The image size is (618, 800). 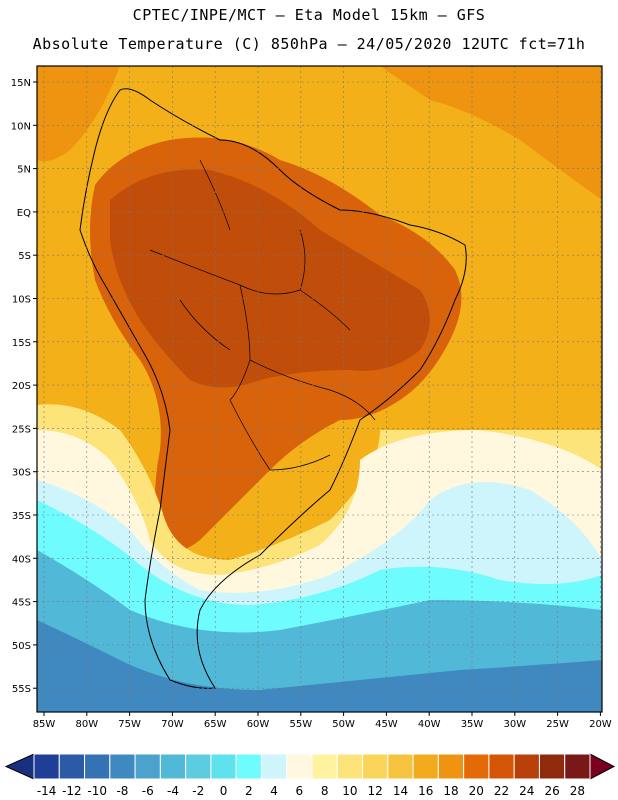 I want to click on latitude-label: 10S, so click(x=21, y=300).